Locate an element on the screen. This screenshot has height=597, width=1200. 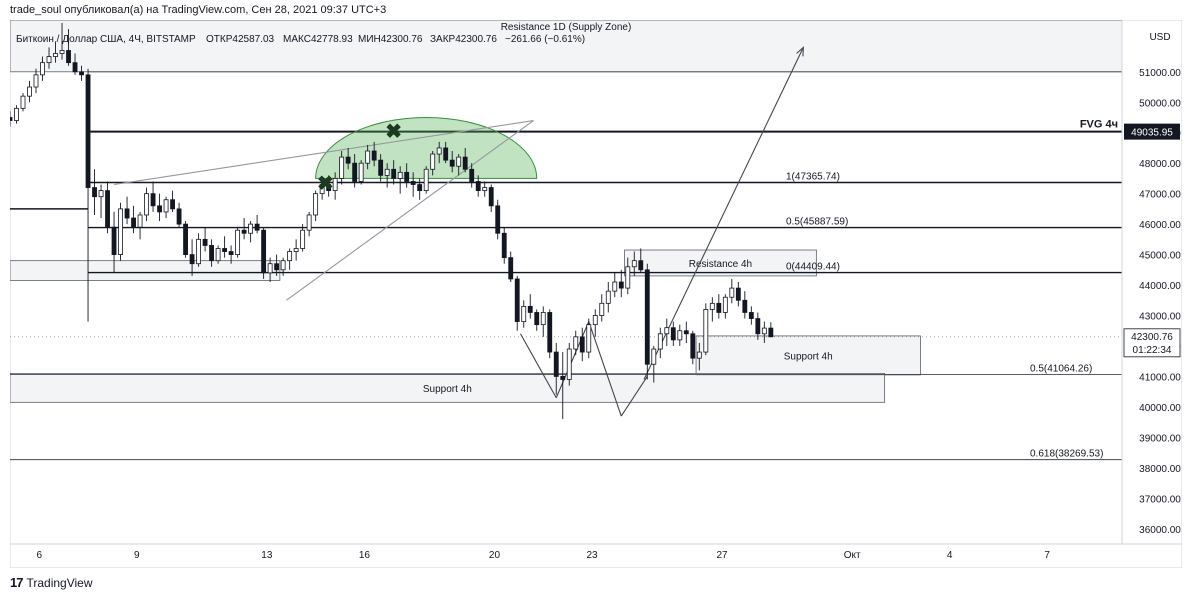
x-tick-7: Окт is located at coordinates (852, 555).